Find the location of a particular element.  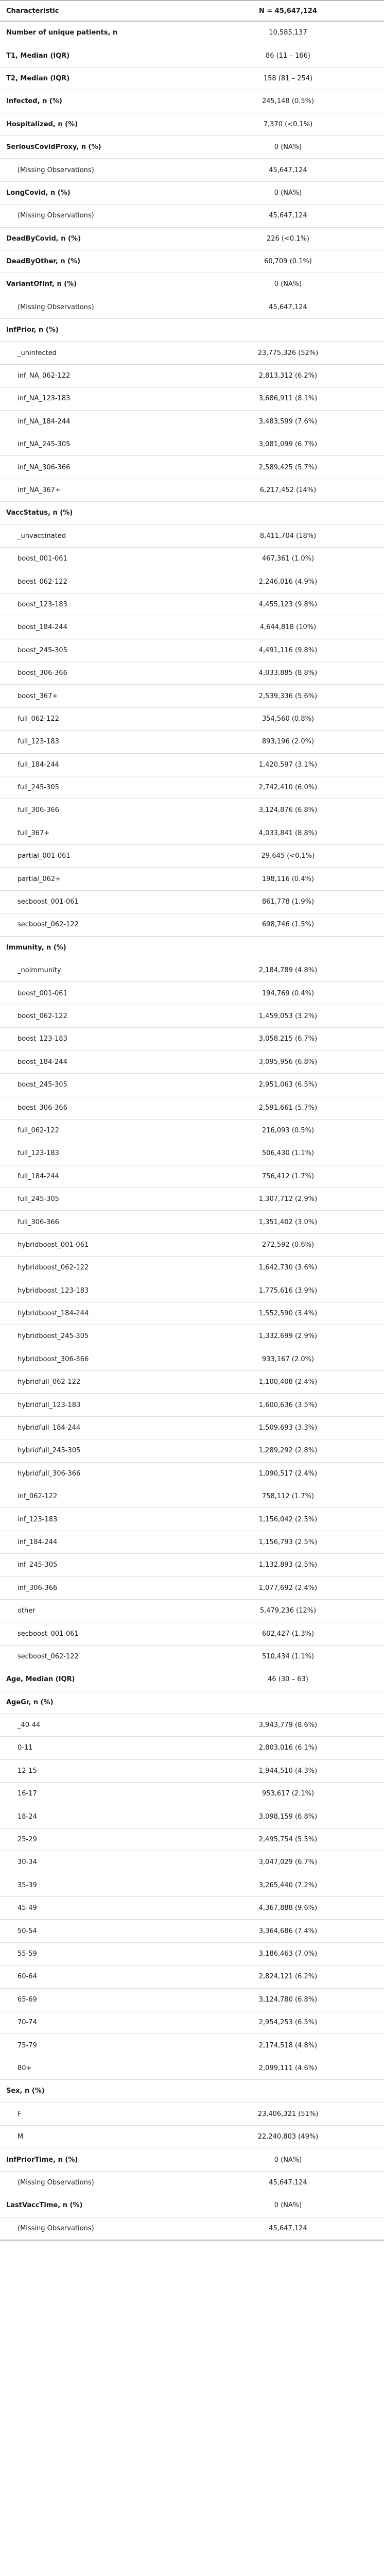

row-label: _uninfected is located at coordinates (96, 353).